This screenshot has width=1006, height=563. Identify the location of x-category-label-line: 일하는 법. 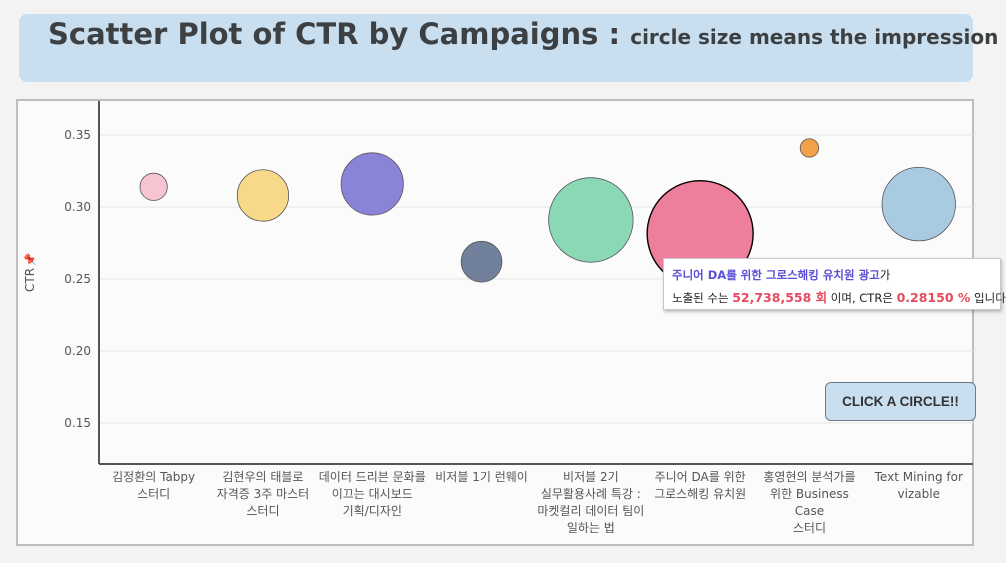
(590, 528).